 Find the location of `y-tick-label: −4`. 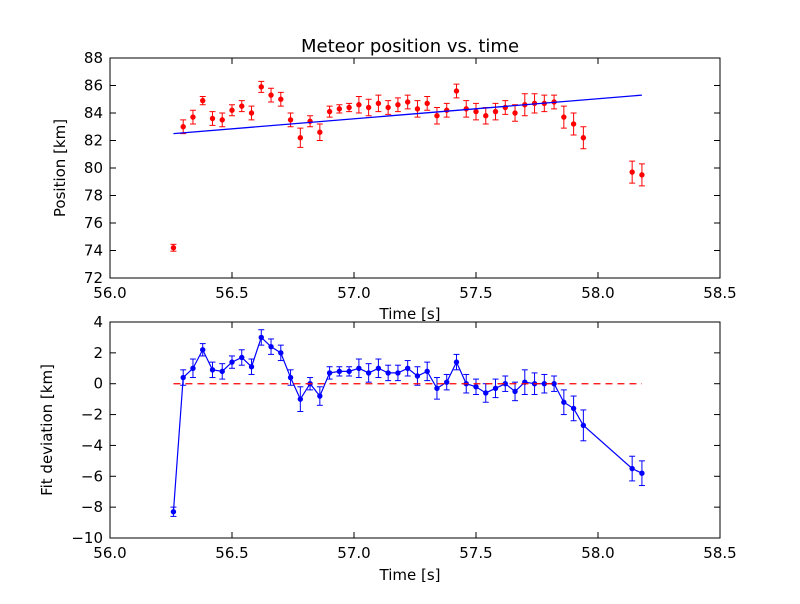

y-tick-label: −4 is located at coordinates (92, 445).